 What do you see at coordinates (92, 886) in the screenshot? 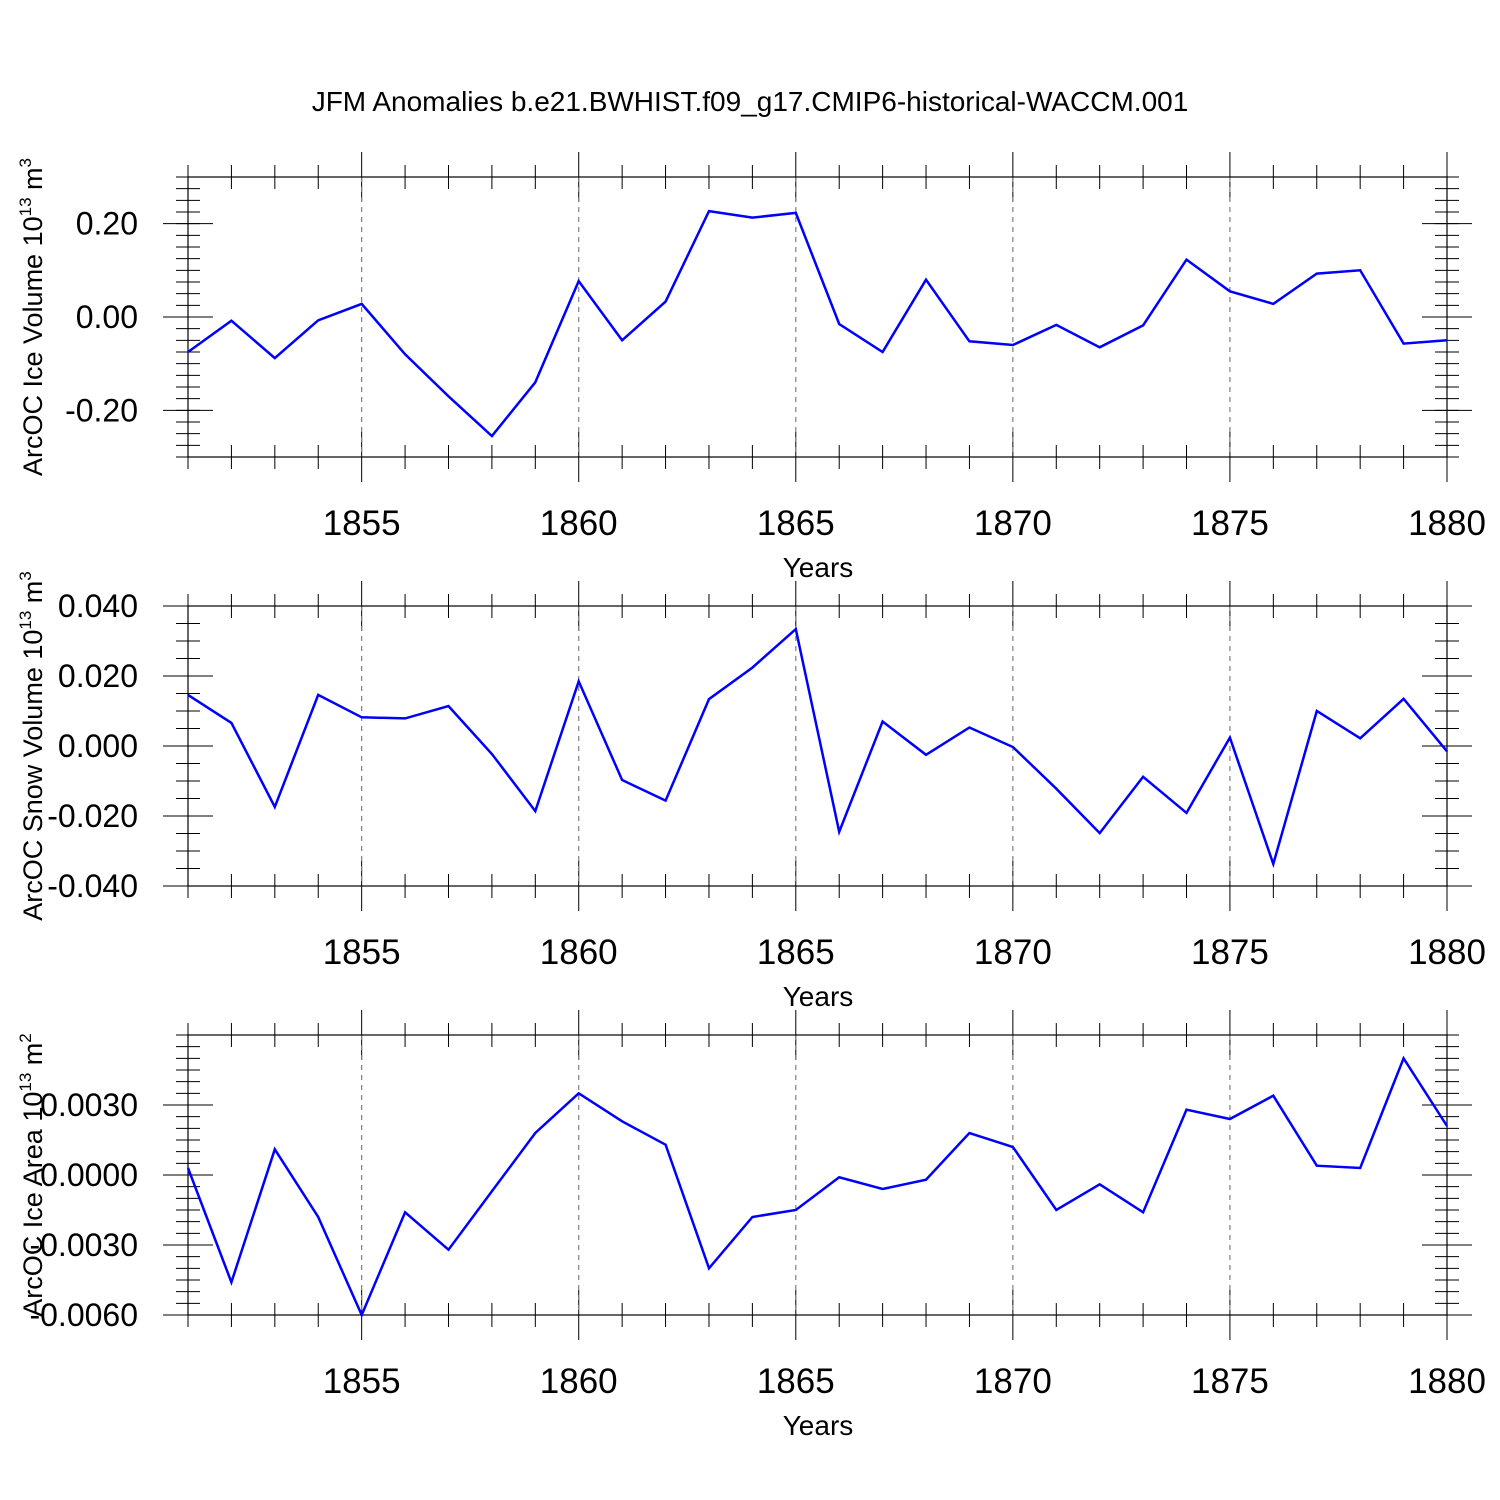
I see `y-tick-label: -0.040` at bounding box center [92, 886].